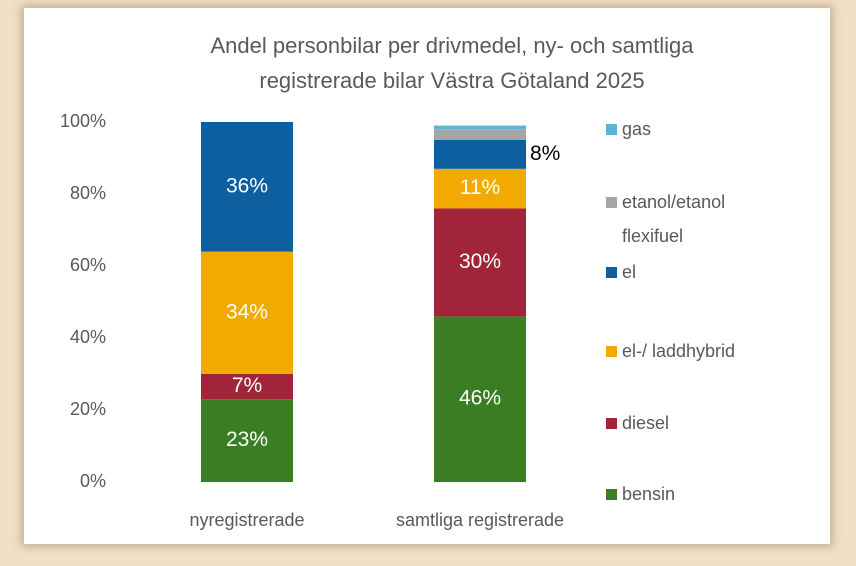 Image resolution: width=856 pixels, height=566 pixels. I want to click on legend-label: bensin, so click(649, 494).